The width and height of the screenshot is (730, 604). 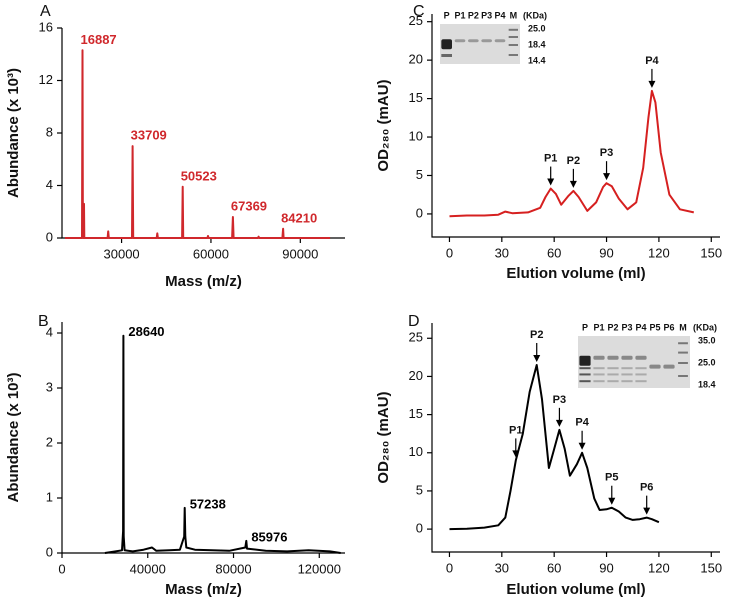 What do you see at coordinates (203, 281) in the screenshot?
I see `x-axis-label: Mass (m/z)` at bounding box center [203, 281].